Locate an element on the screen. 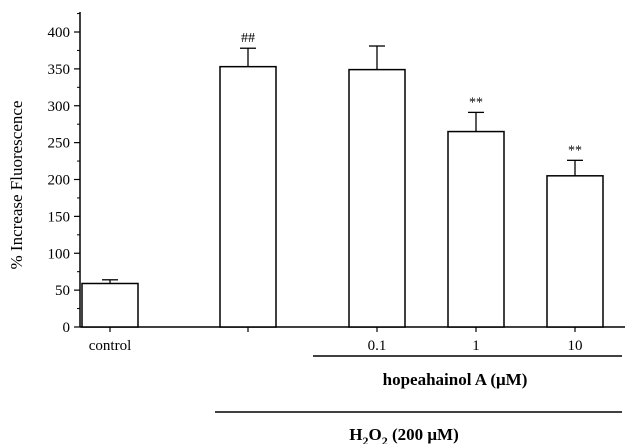  y-tick-label: 300 is located at coordinates (59, 107).